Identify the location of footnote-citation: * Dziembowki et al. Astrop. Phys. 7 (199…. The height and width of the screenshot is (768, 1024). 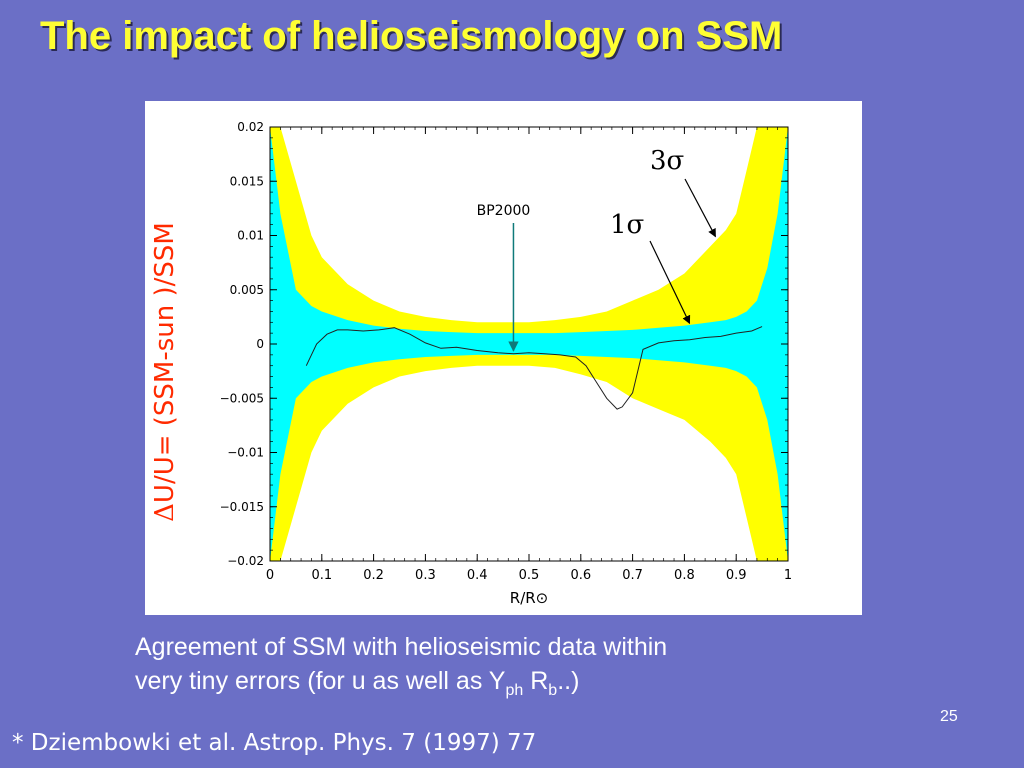
(274, 743).